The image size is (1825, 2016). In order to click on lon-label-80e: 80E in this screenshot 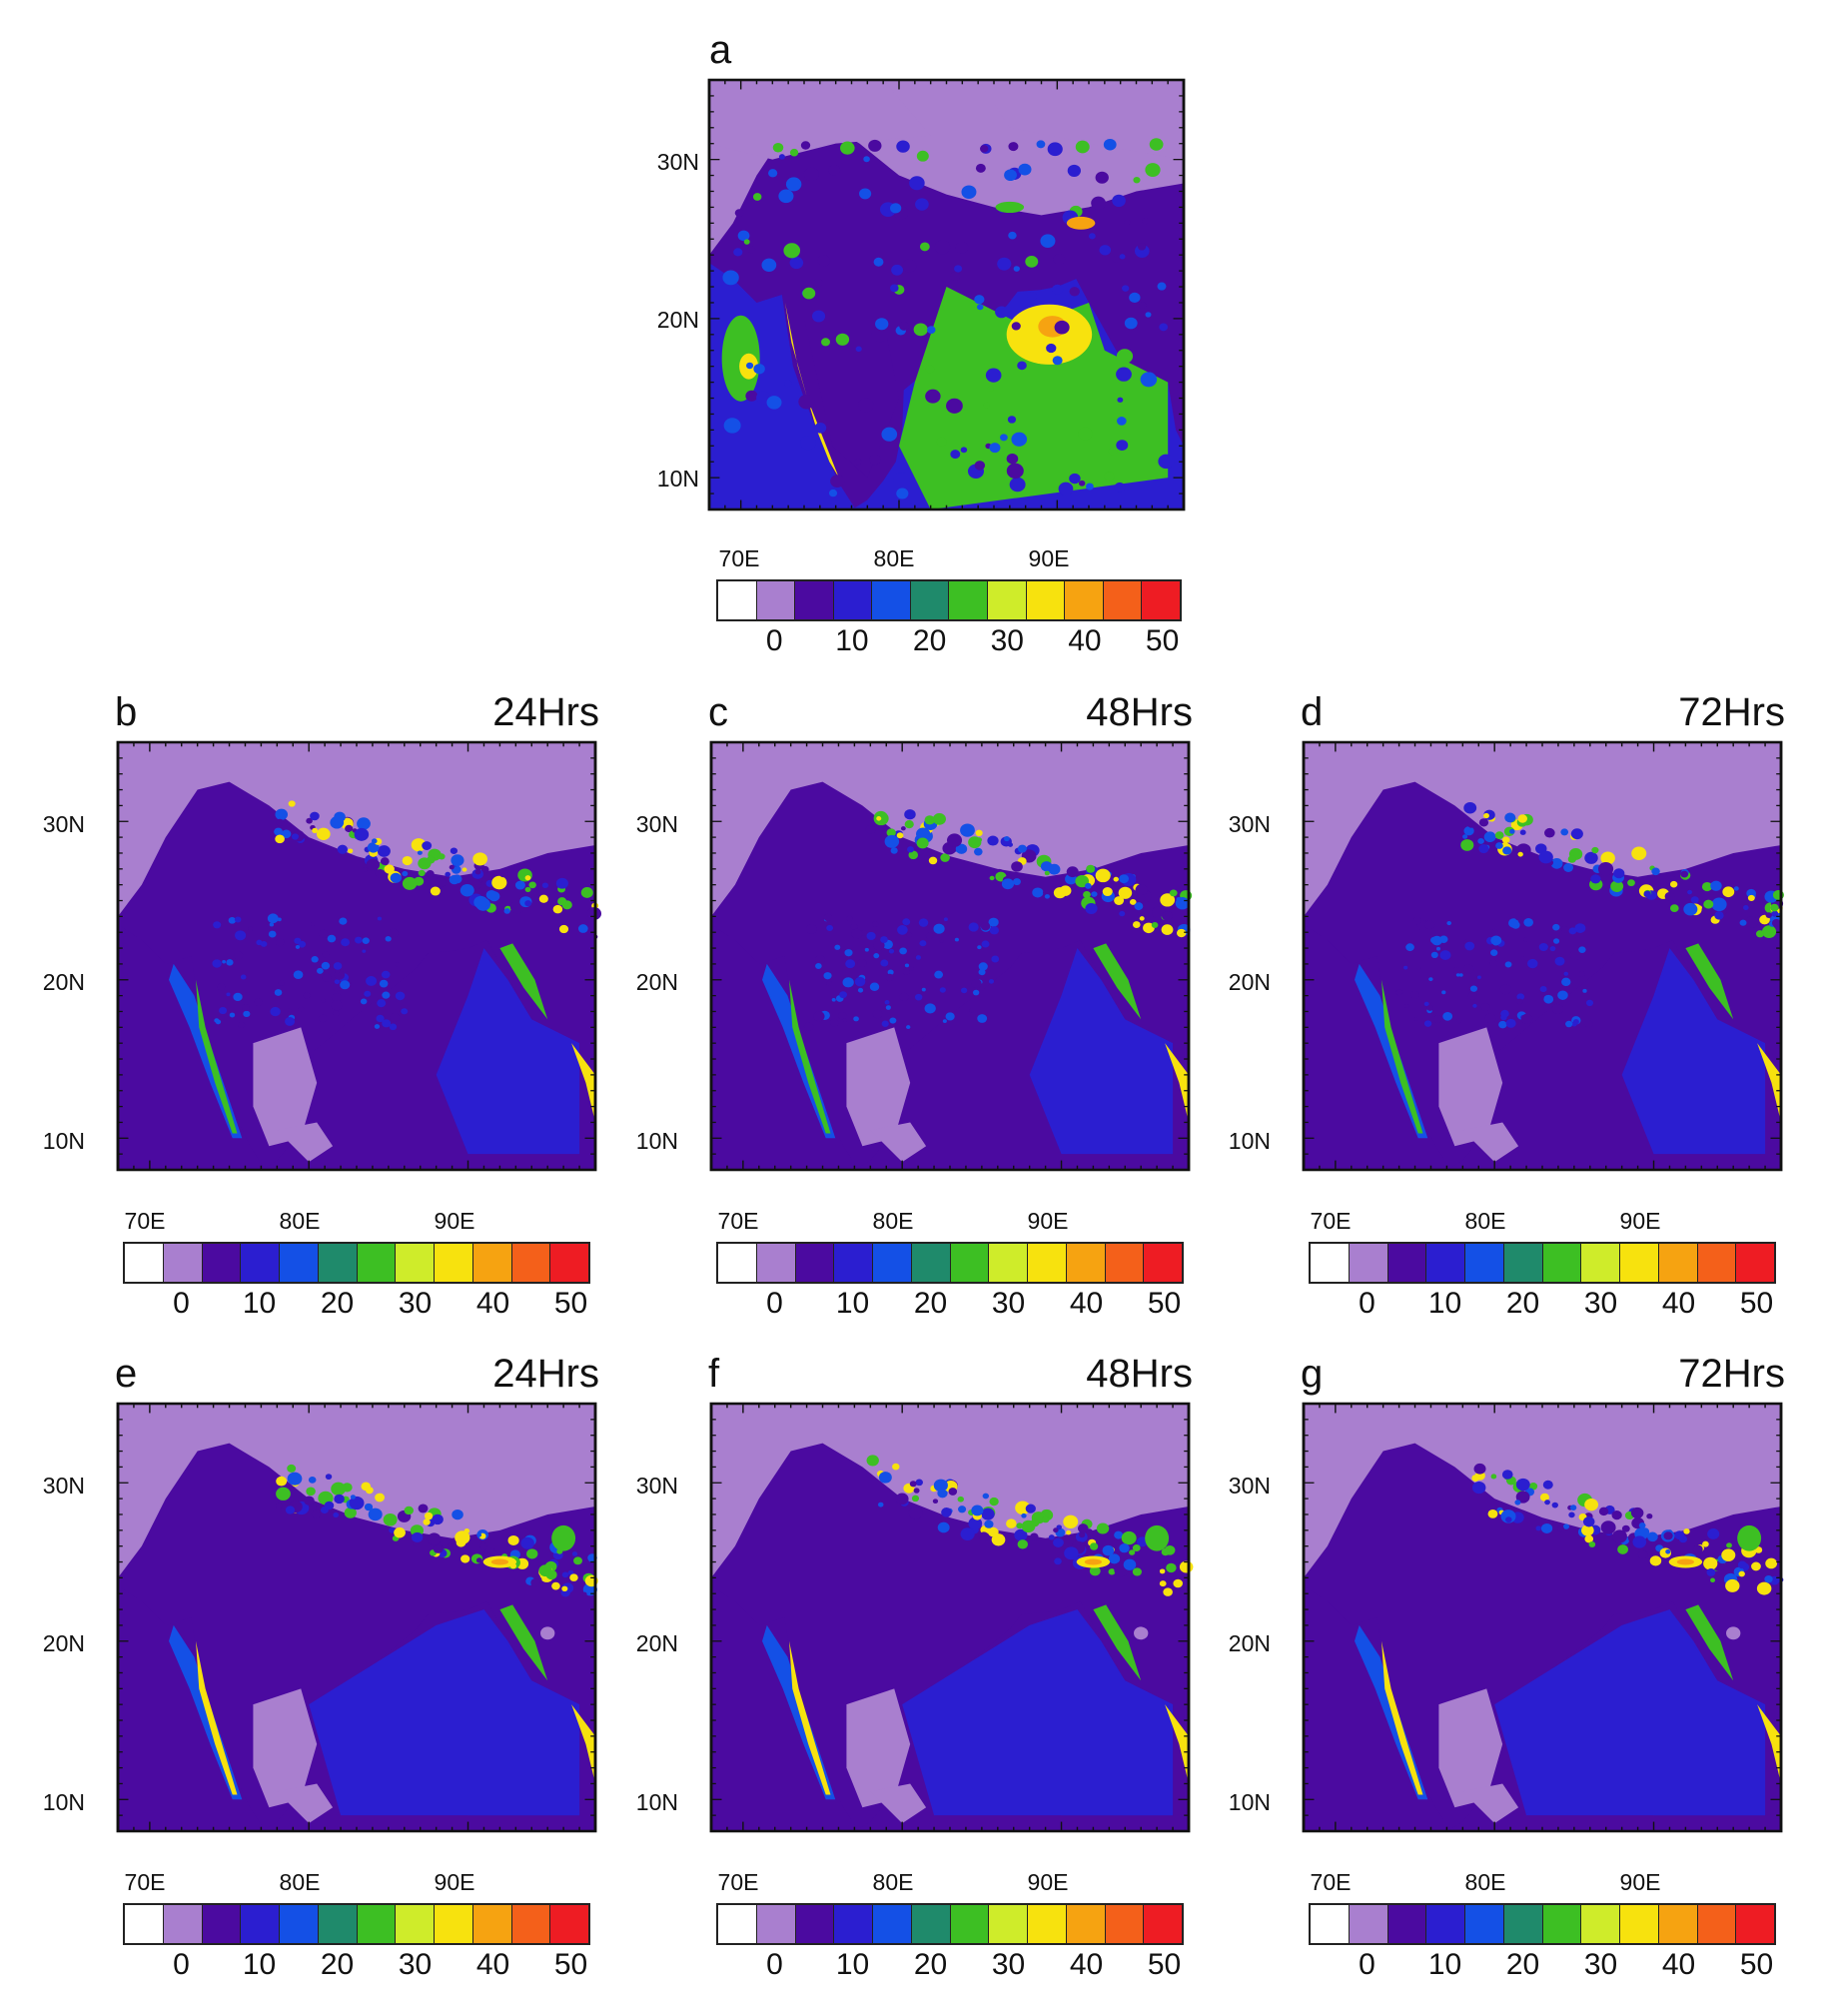, I will do `click(1485, 1221)`.